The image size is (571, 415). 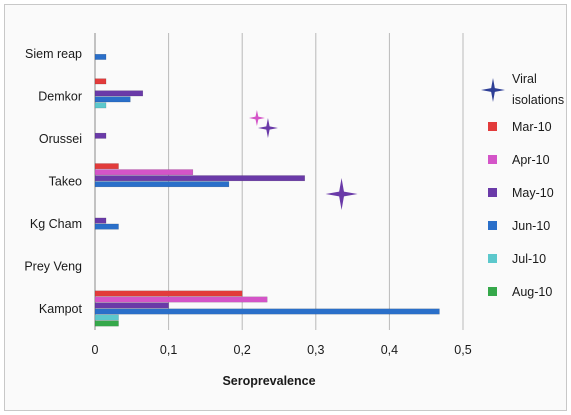 What do you see at coordinates (529, 259) in the screenshot?
I see `legend-label-jul-10: Jul-10` at bounding box center [529, 259].